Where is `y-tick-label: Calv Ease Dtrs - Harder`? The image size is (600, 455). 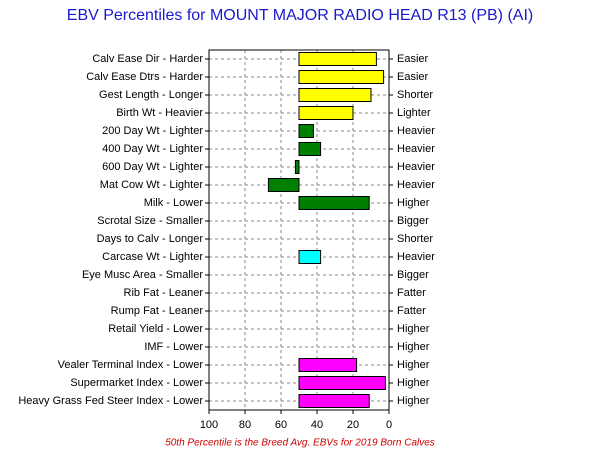
y-tick-label: Calv Ease Dtrs - Harder is located at coordinates (144, 77).